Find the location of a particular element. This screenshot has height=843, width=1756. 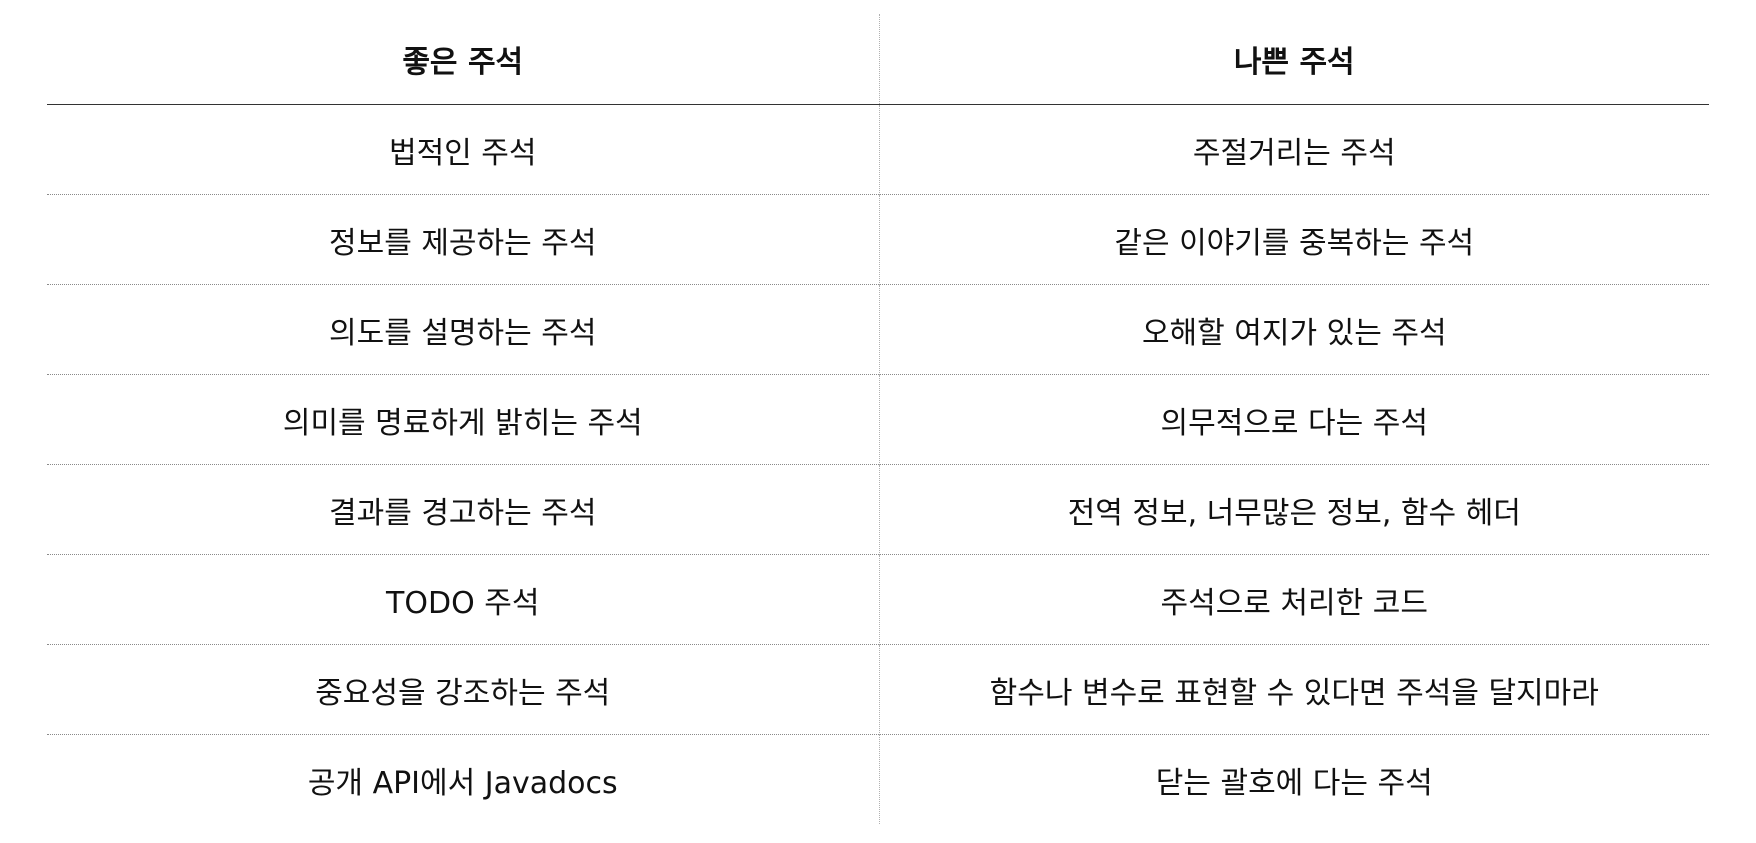

table-row: 공개 API에서 Javadocs 닫는 괄호에 다는 주석 is located at coordinates (878, 779).